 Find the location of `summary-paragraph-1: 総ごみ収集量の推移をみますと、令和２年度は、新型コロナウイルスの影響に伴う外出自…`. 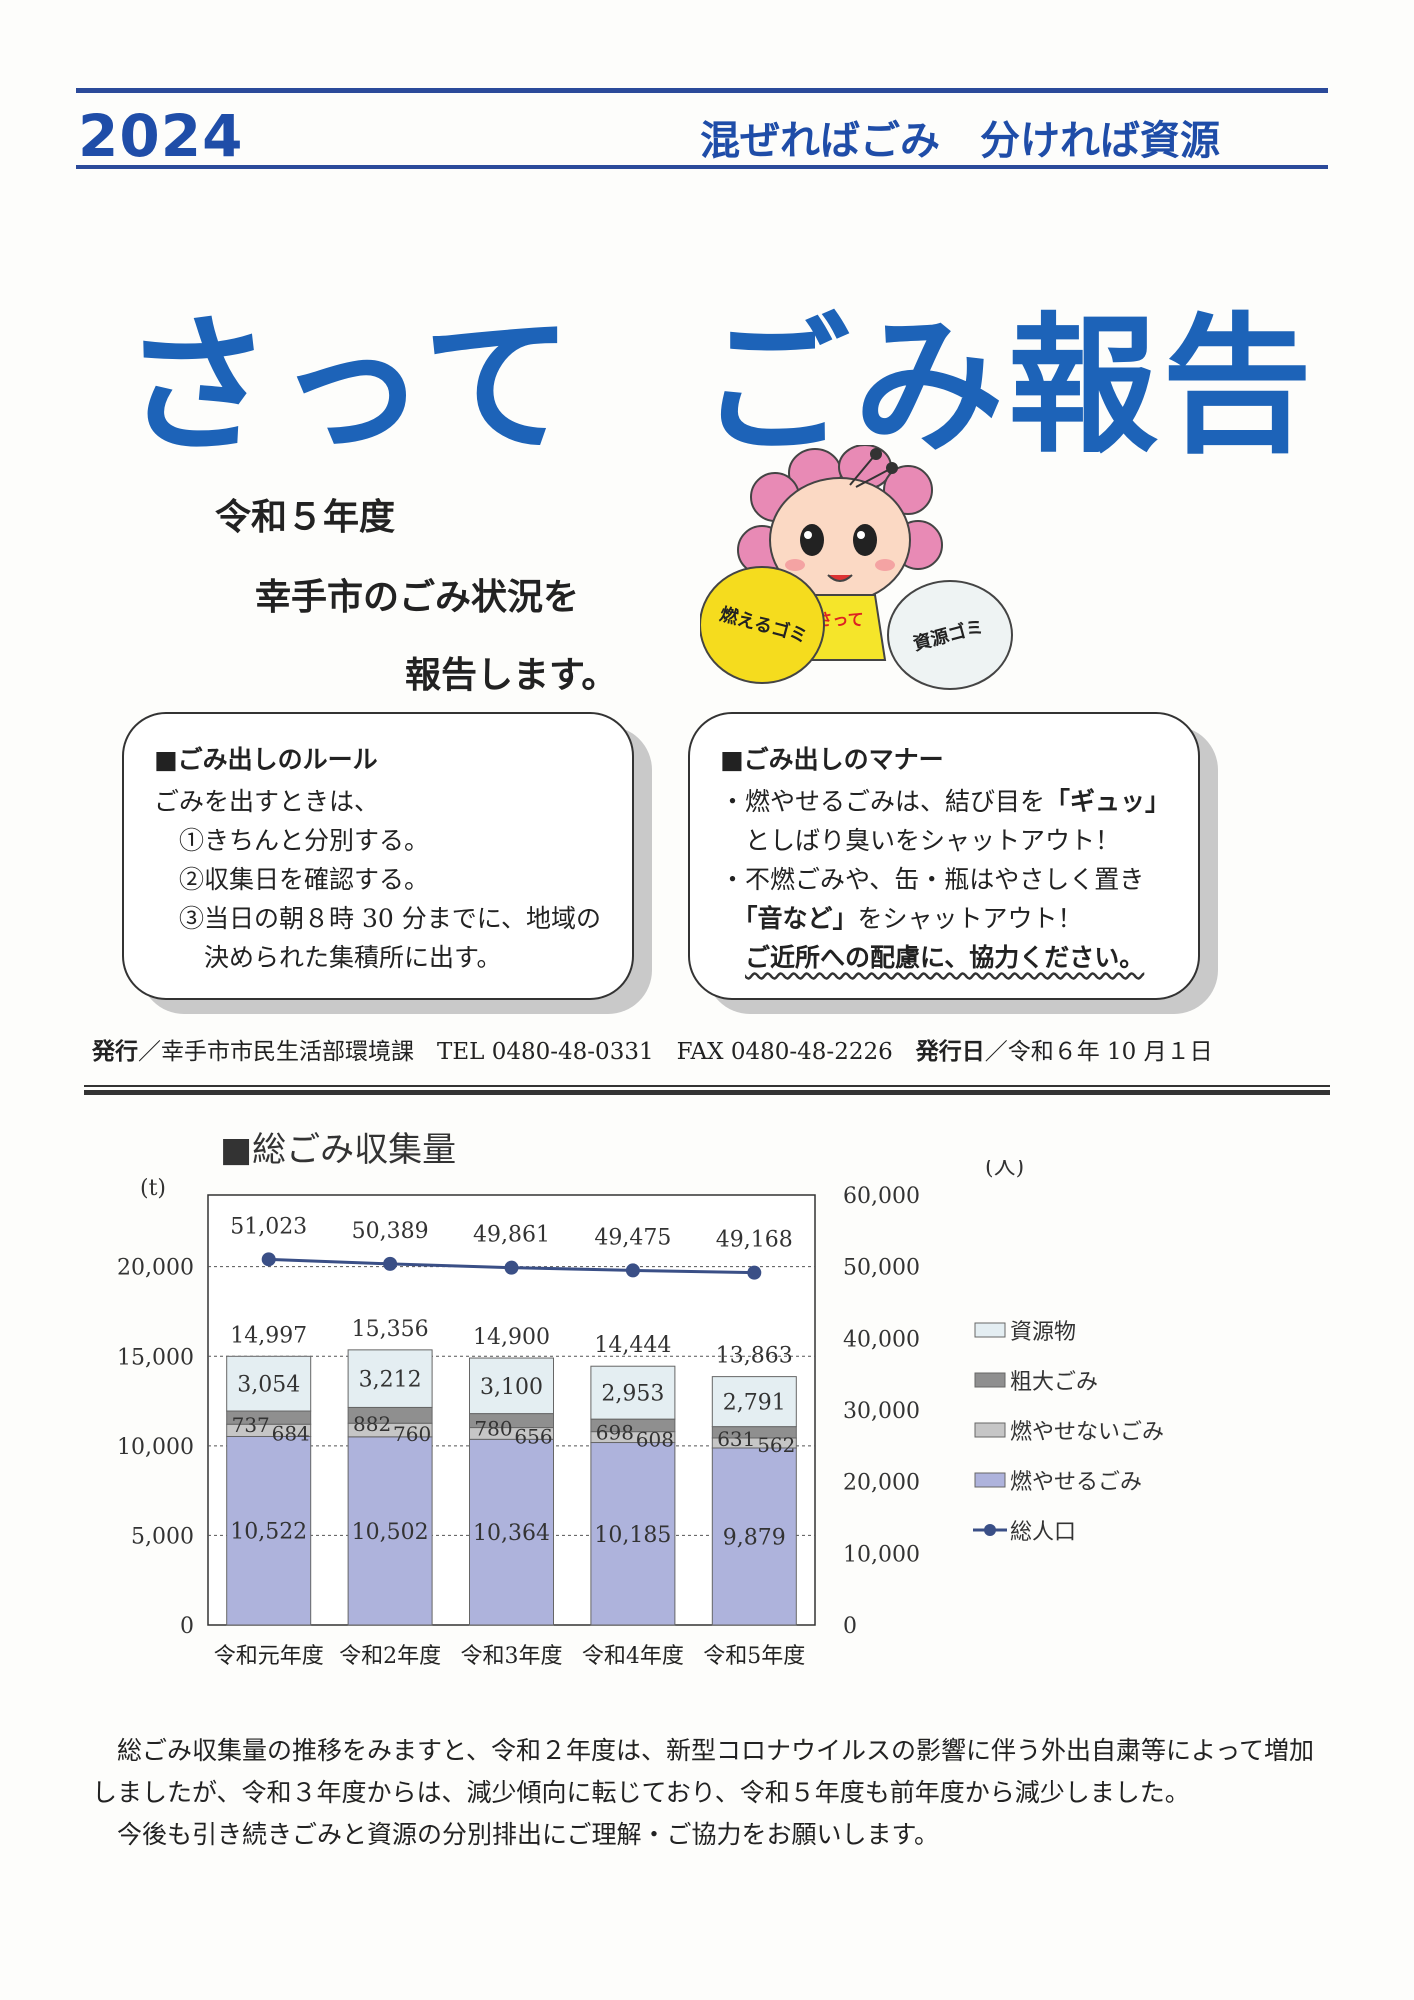

summary-paragraph-1: 総ごみ収集量の推移をみますと、令和２年度は、新型コロナウイルスの影響に伴う外出自… is located at coordinates (703, 1771).